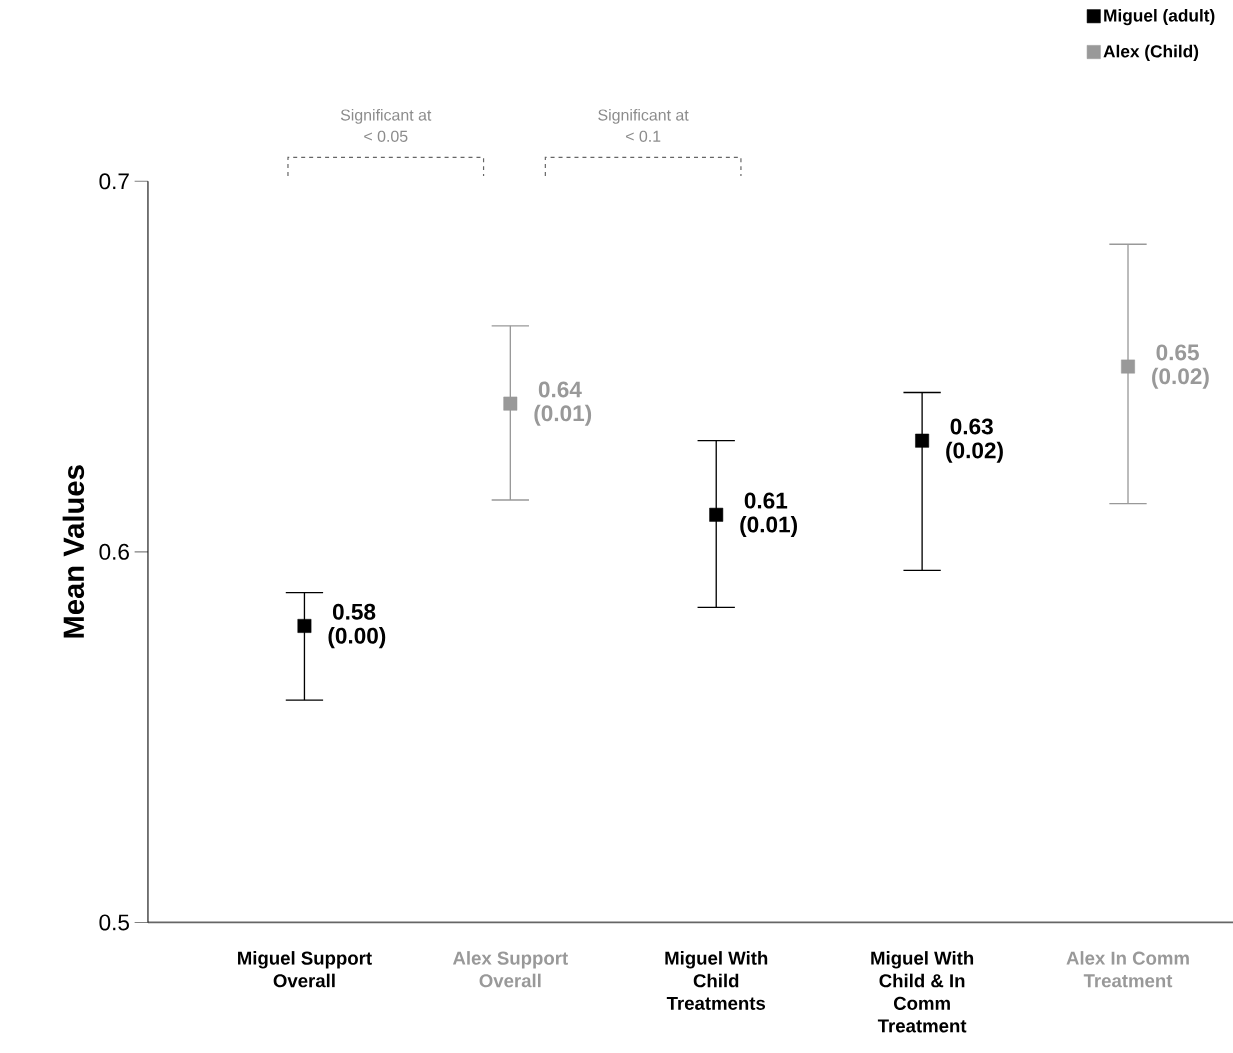 Image resolution: width=1233 pixels, height=1053 pixels. I want to click on x-tick-label: Miguel With Child & In Comm Treatment, so click(922, 992).